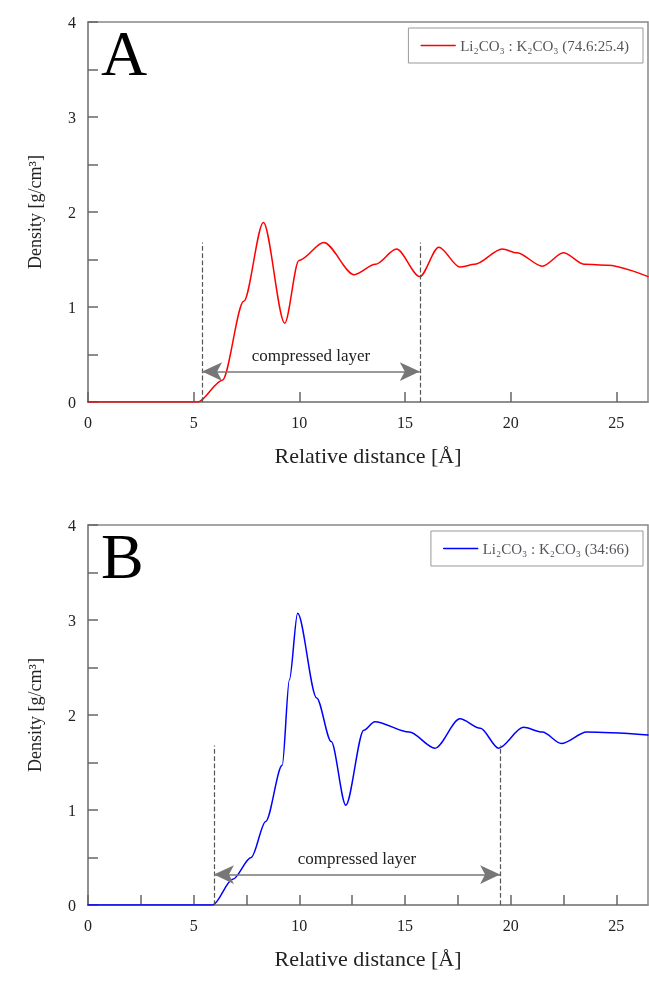 The image size is (649, 1001). I want to click on chart-title: A, so click(124, 53).